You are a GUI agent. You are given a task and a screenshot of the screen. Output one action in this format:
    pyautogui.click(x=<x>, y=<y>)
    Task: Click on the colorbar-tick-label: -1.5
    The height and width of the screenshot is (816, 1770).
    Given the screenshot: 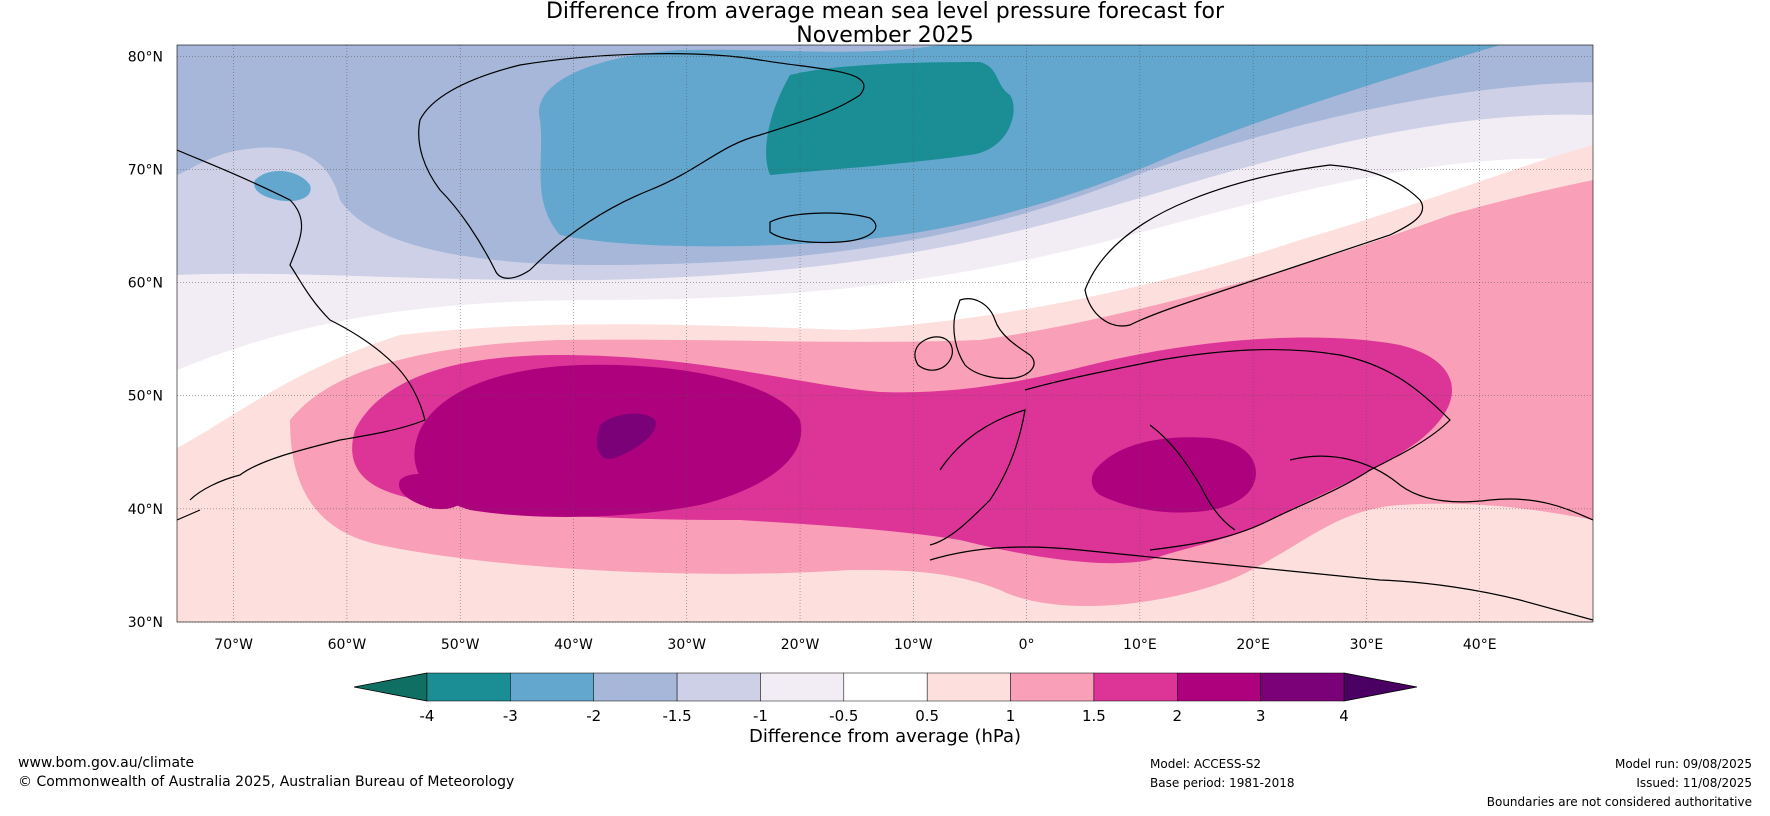 What is the action you would take?
    pyautogui.click(x=676, y=716)
    